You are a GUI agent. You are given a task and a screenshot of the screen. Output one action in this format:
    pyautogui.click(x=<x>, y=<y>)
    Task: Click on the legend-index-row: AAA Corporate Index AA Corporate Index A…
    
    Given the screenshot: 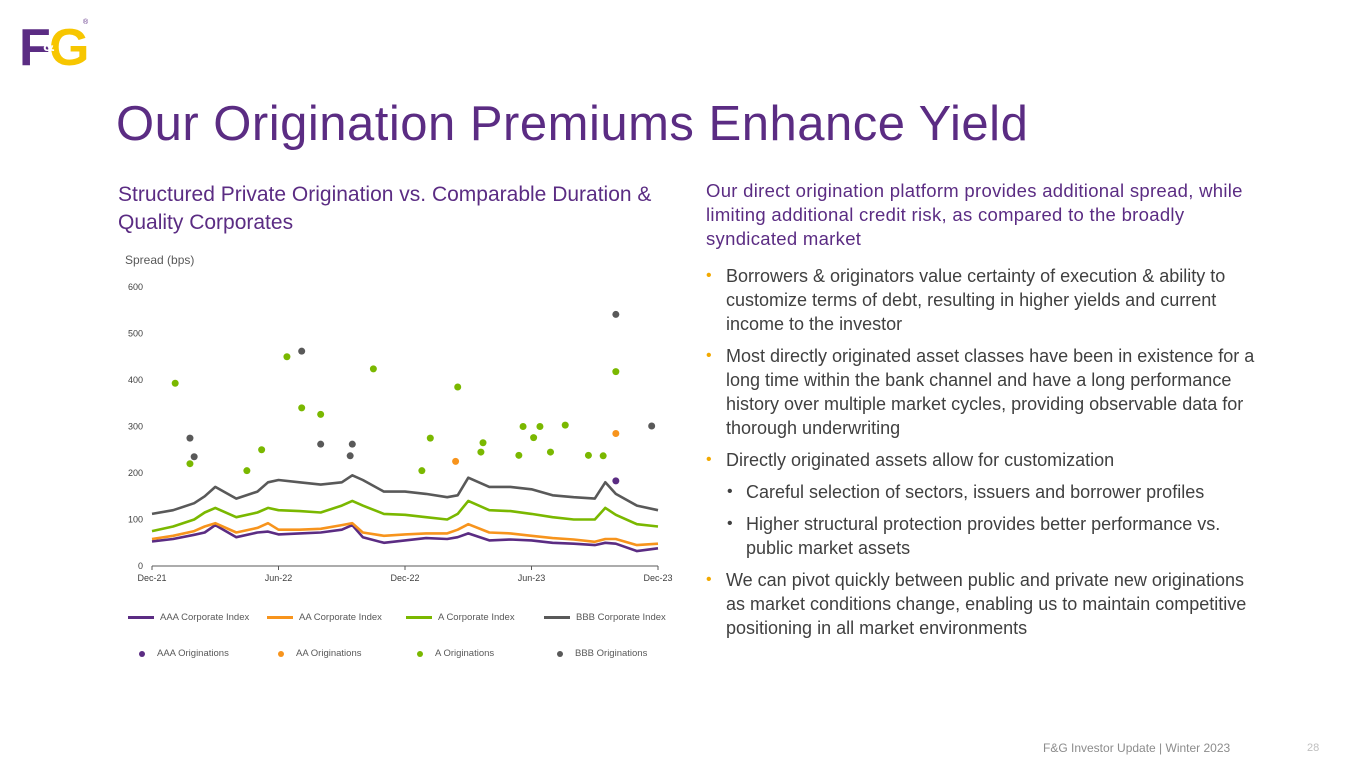 What is the action you would take?
    pyautogui.click(x=405, y=620)
    